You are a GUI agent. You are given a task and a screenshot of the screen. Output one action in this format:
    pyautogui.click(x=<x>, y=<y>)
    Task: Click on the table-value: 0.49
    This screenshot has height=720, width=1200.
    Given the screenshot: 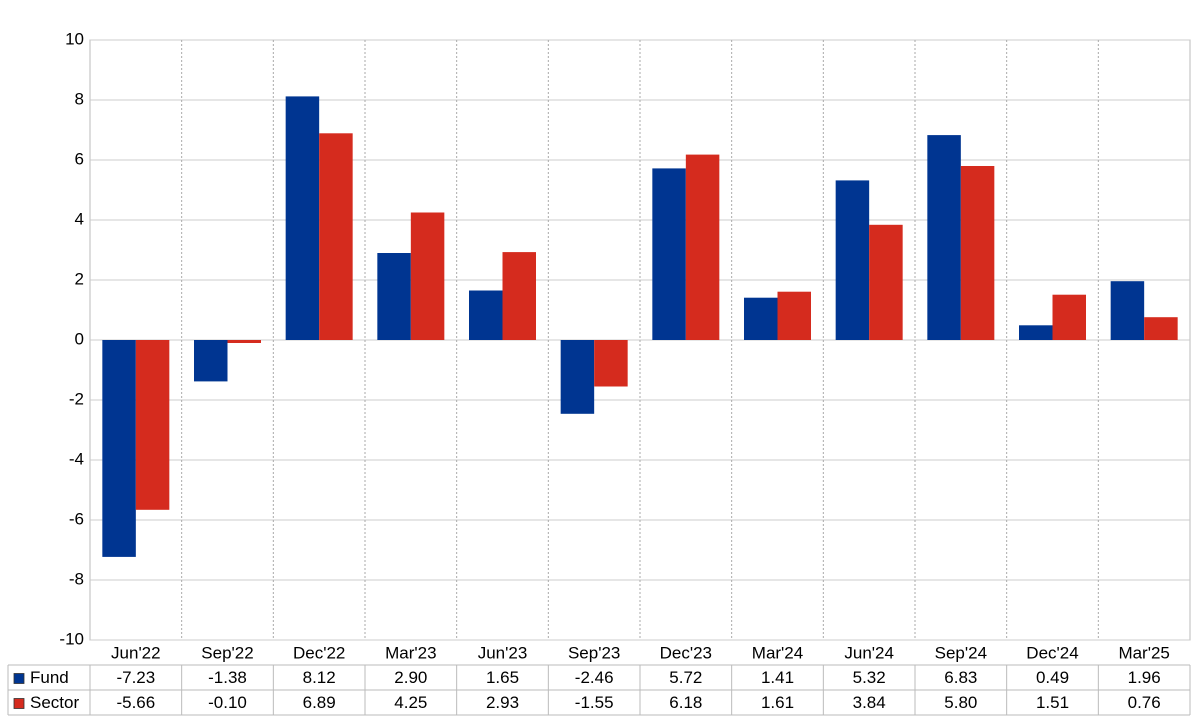 What is the action you would take?
    pyautogui.click(x=1052, y=677)
    